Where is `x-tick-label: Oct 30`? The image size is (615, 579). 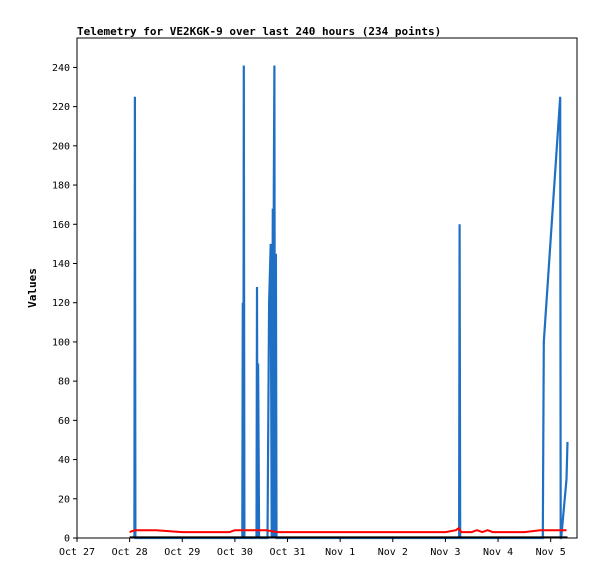
x-tick-label: Oct 30 is located at coordinates (235, 552).